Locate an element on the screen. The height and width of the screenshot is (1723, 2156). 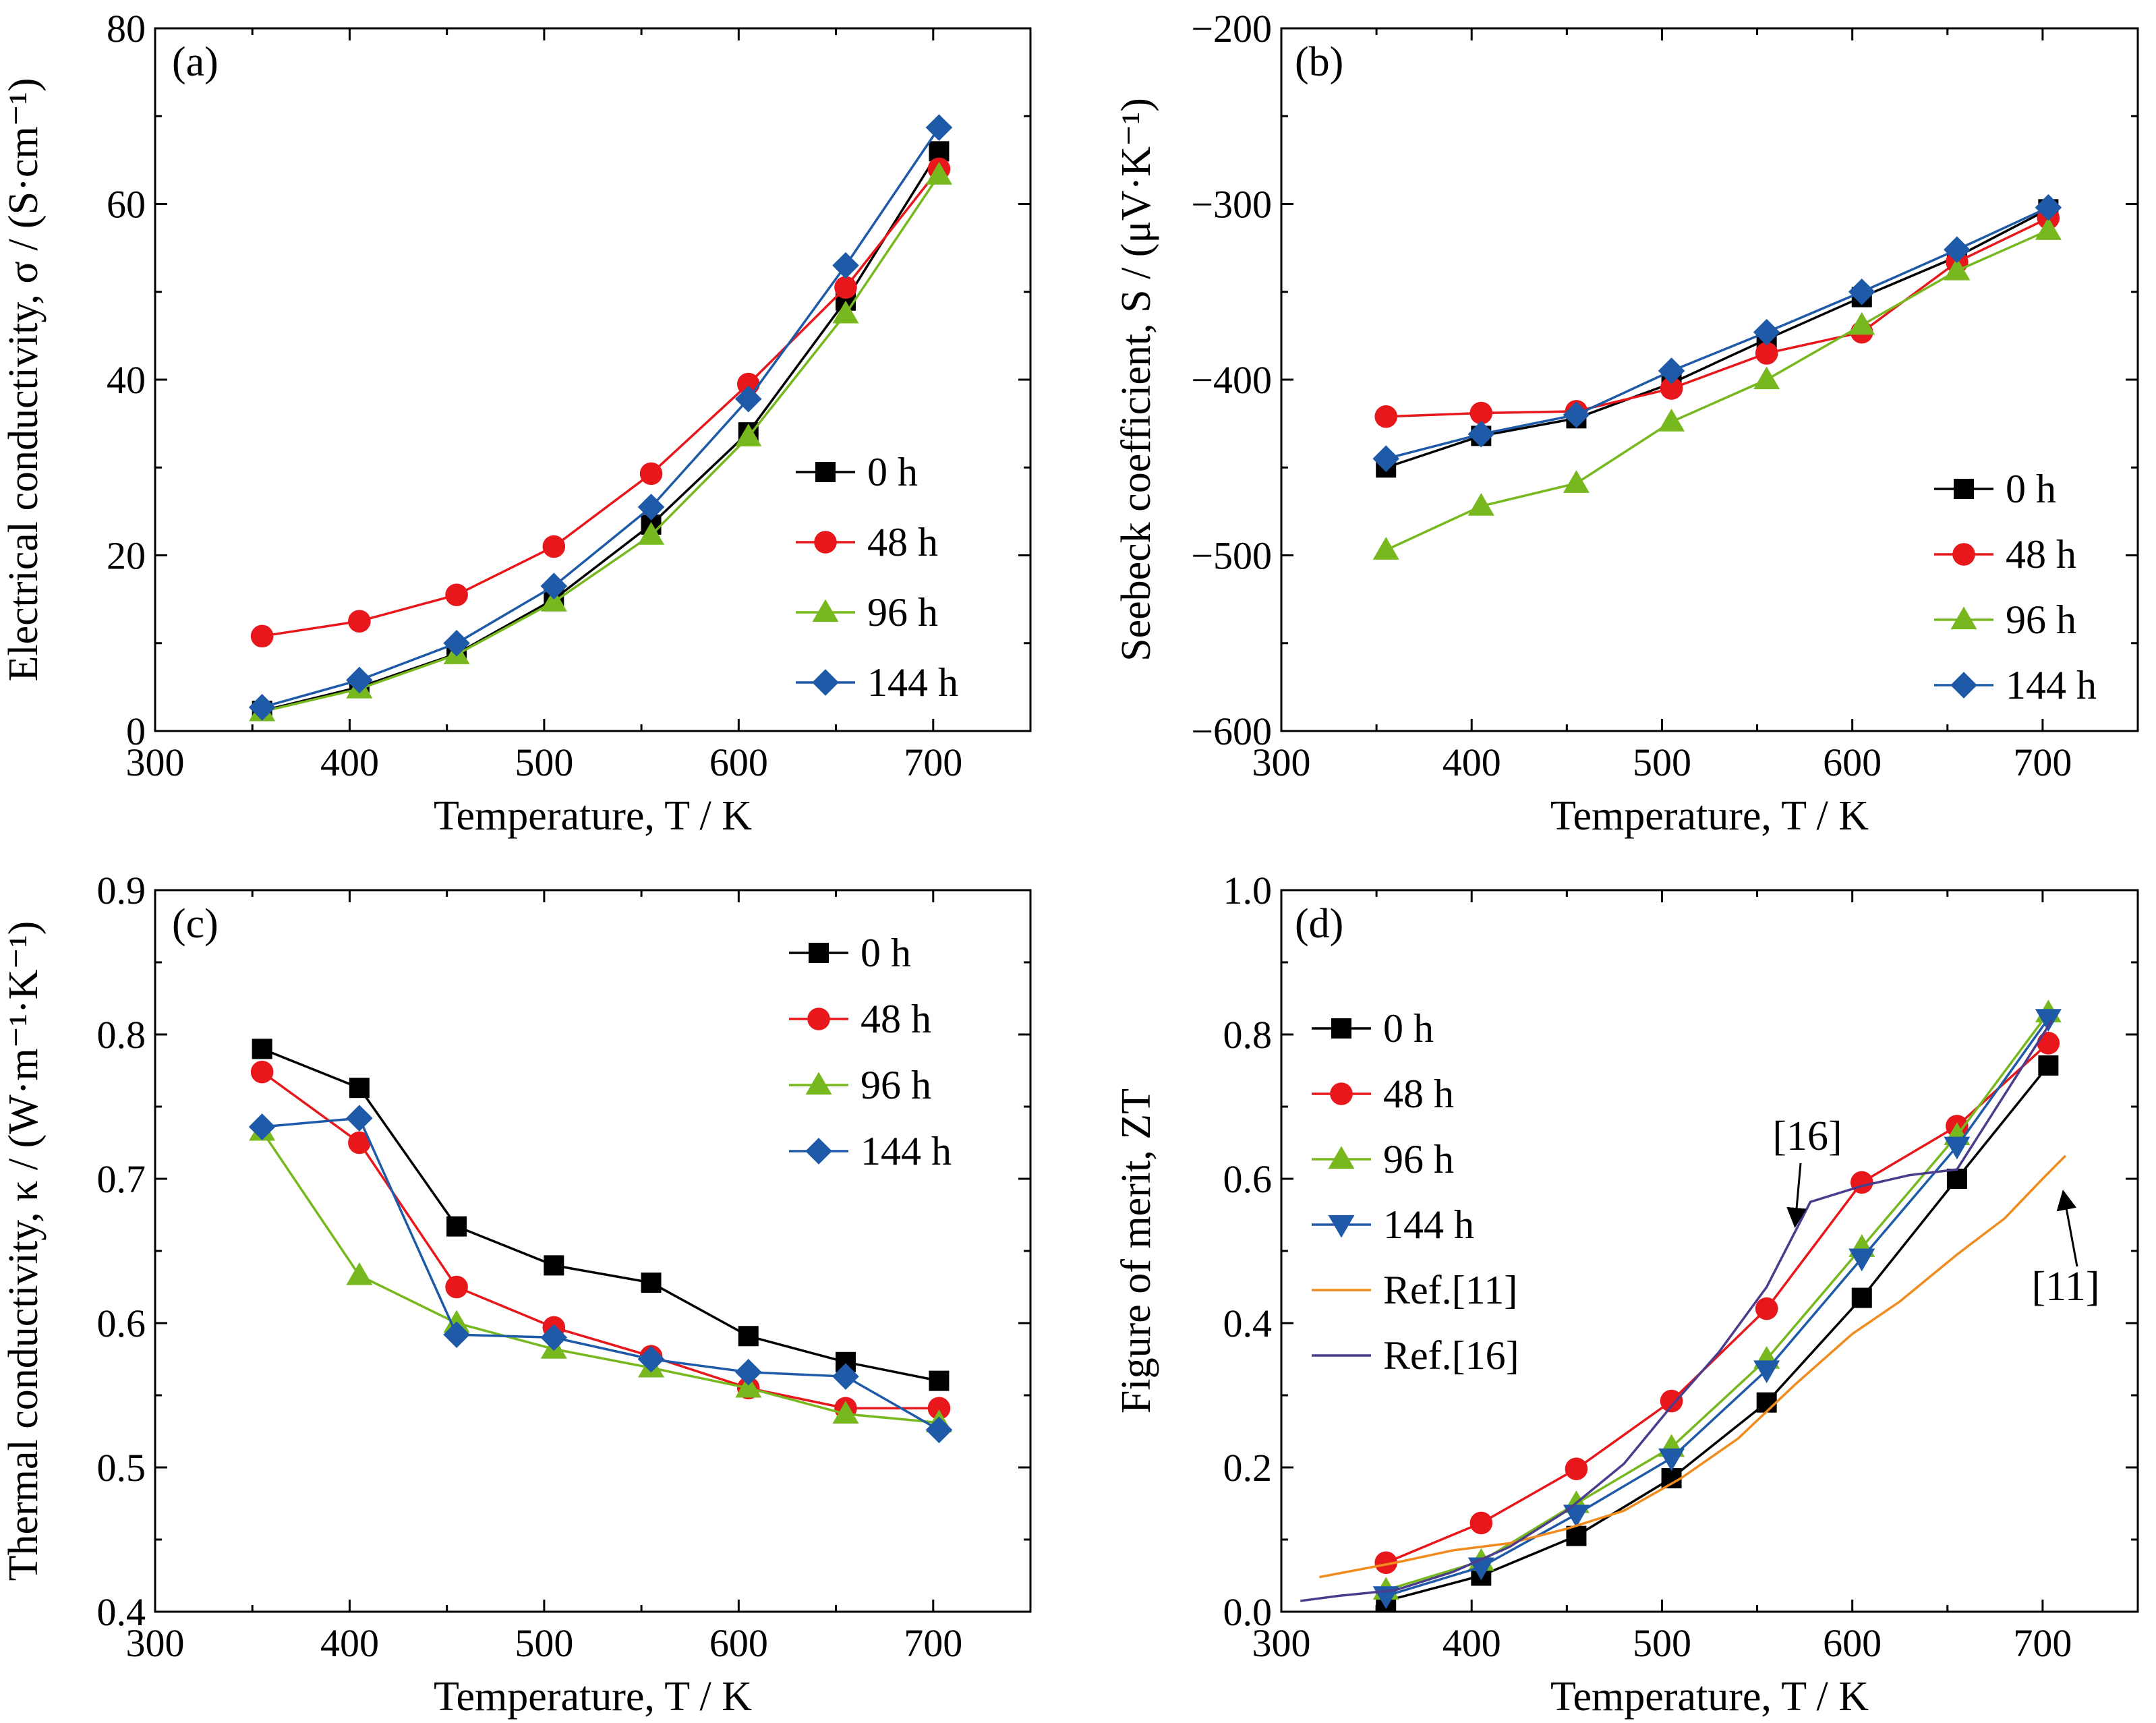
y-tick-label: 80 is located at coordinates (127, 29).